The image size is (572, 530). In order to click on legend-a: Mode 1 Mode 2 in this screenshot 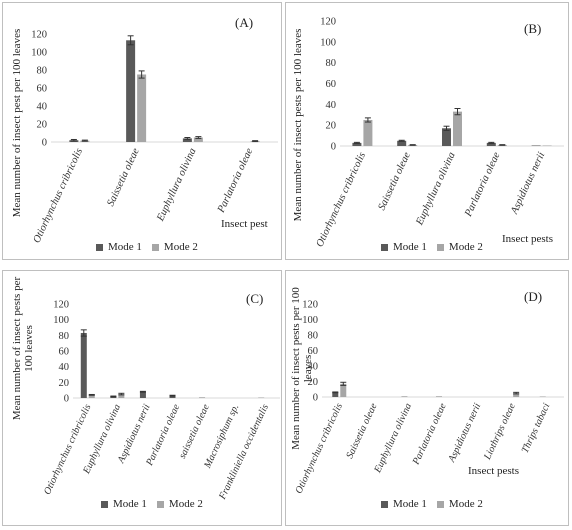, I will do `click(152, 247)`.